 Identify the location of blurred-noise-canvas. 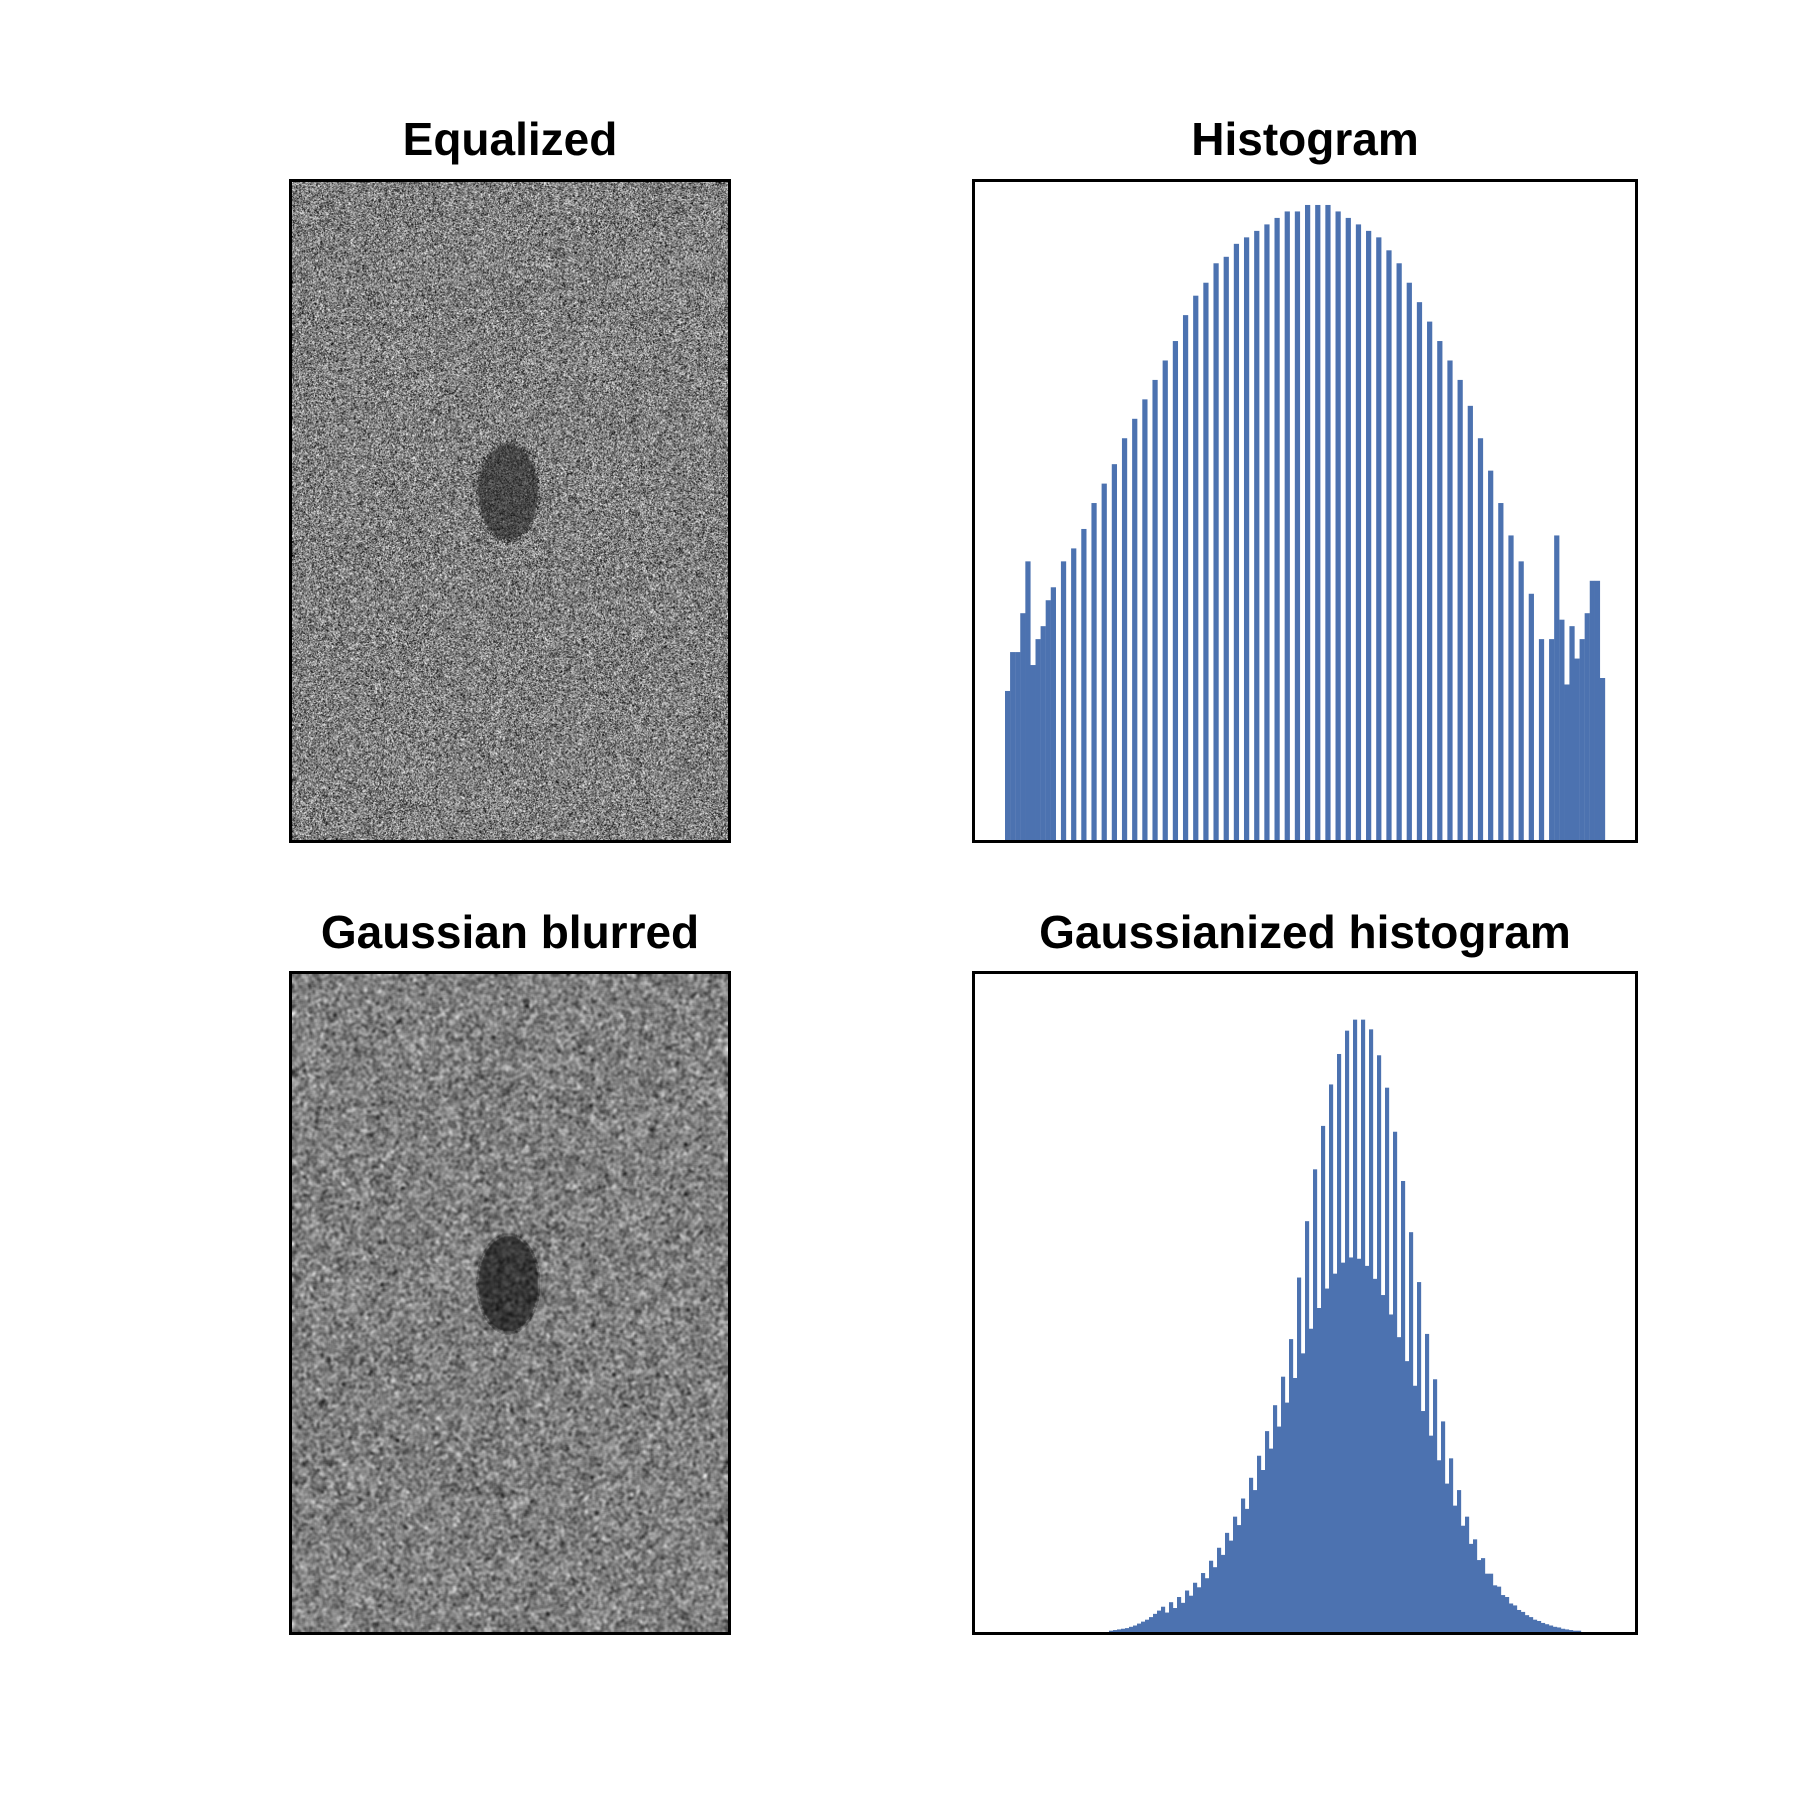
(510, 1303).